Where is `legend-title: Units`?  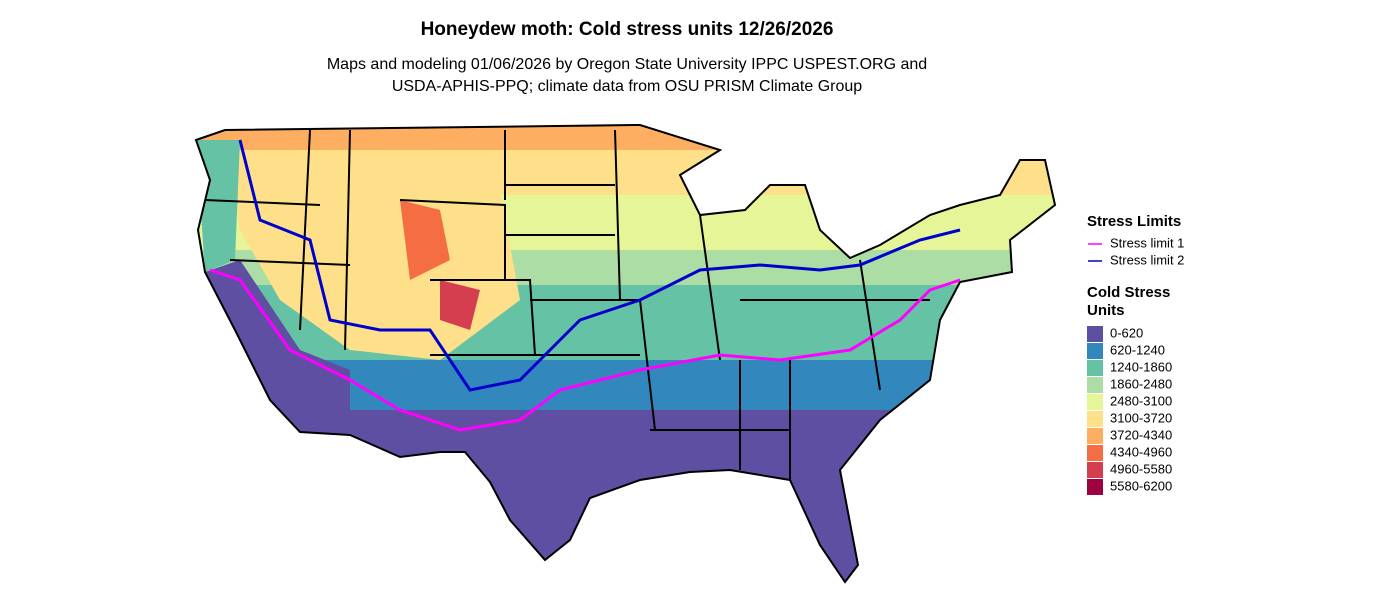
legend-title: Units is located at coordinates (1106, 310).